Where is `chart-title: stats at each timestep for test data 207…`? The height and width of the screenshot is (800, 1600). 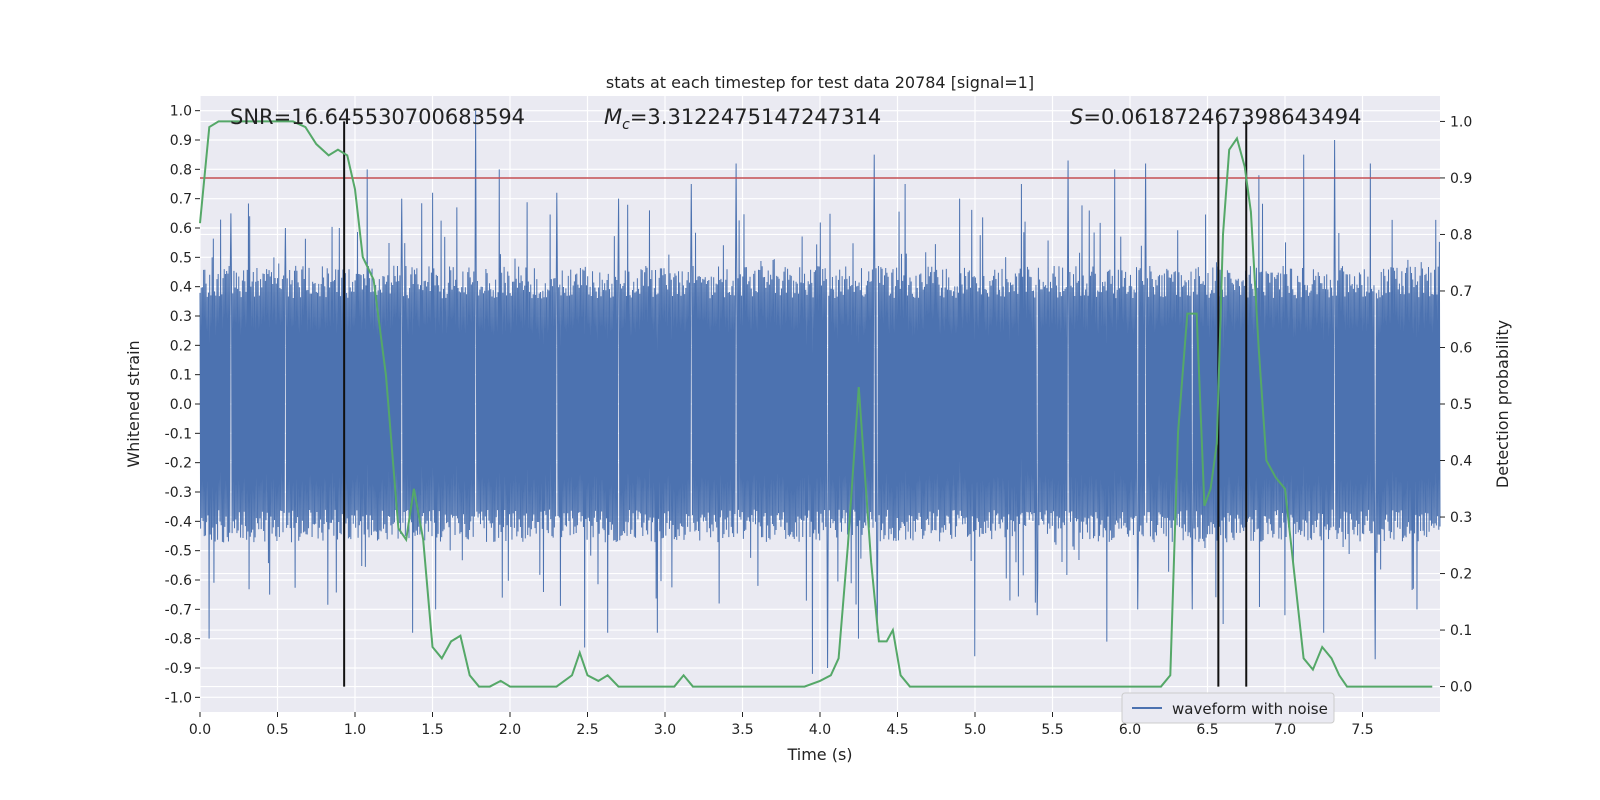
chart-title: stats at each timestep for test data 207… is located at coordinates (820, 82).